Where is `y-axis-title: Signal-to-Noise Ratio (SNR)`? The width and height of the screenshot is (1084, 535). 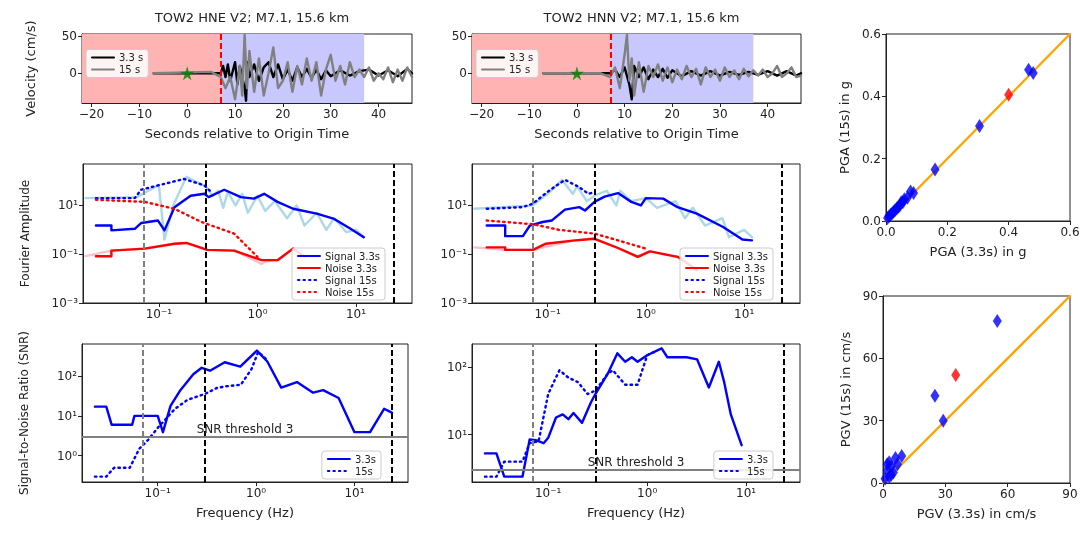
y-axis-title: Signal-to-Noise Ratio (SNR) is located at coordinates (24, 413).